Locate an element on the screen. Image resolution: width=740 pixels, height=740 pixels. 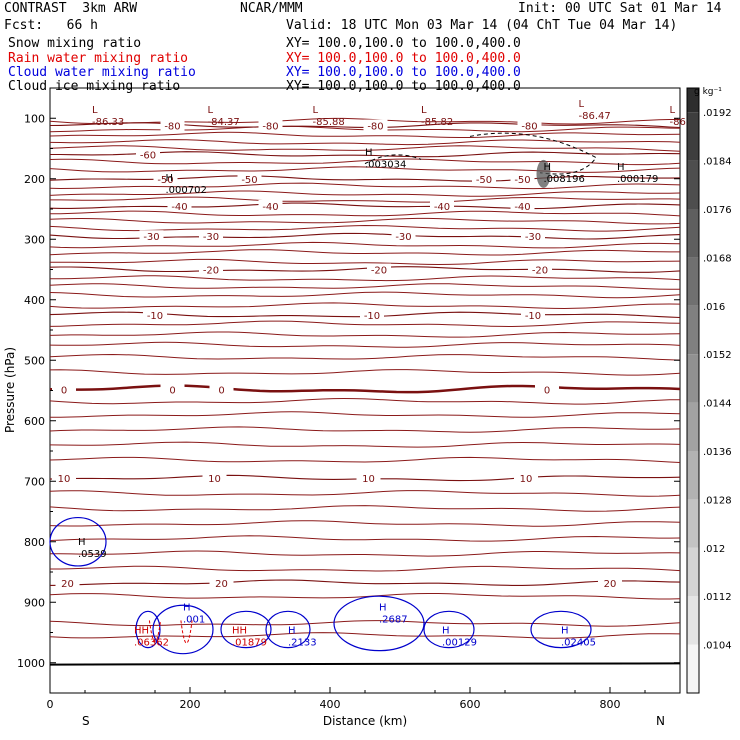
extremum-value: -85.88 is located at coordinates (329, 122).